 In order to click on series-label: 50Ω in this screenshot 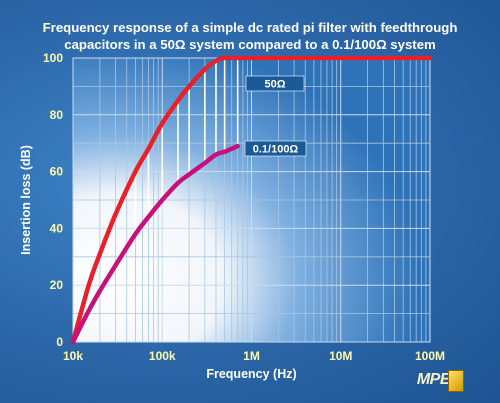, I will do `click(274, 85)`.